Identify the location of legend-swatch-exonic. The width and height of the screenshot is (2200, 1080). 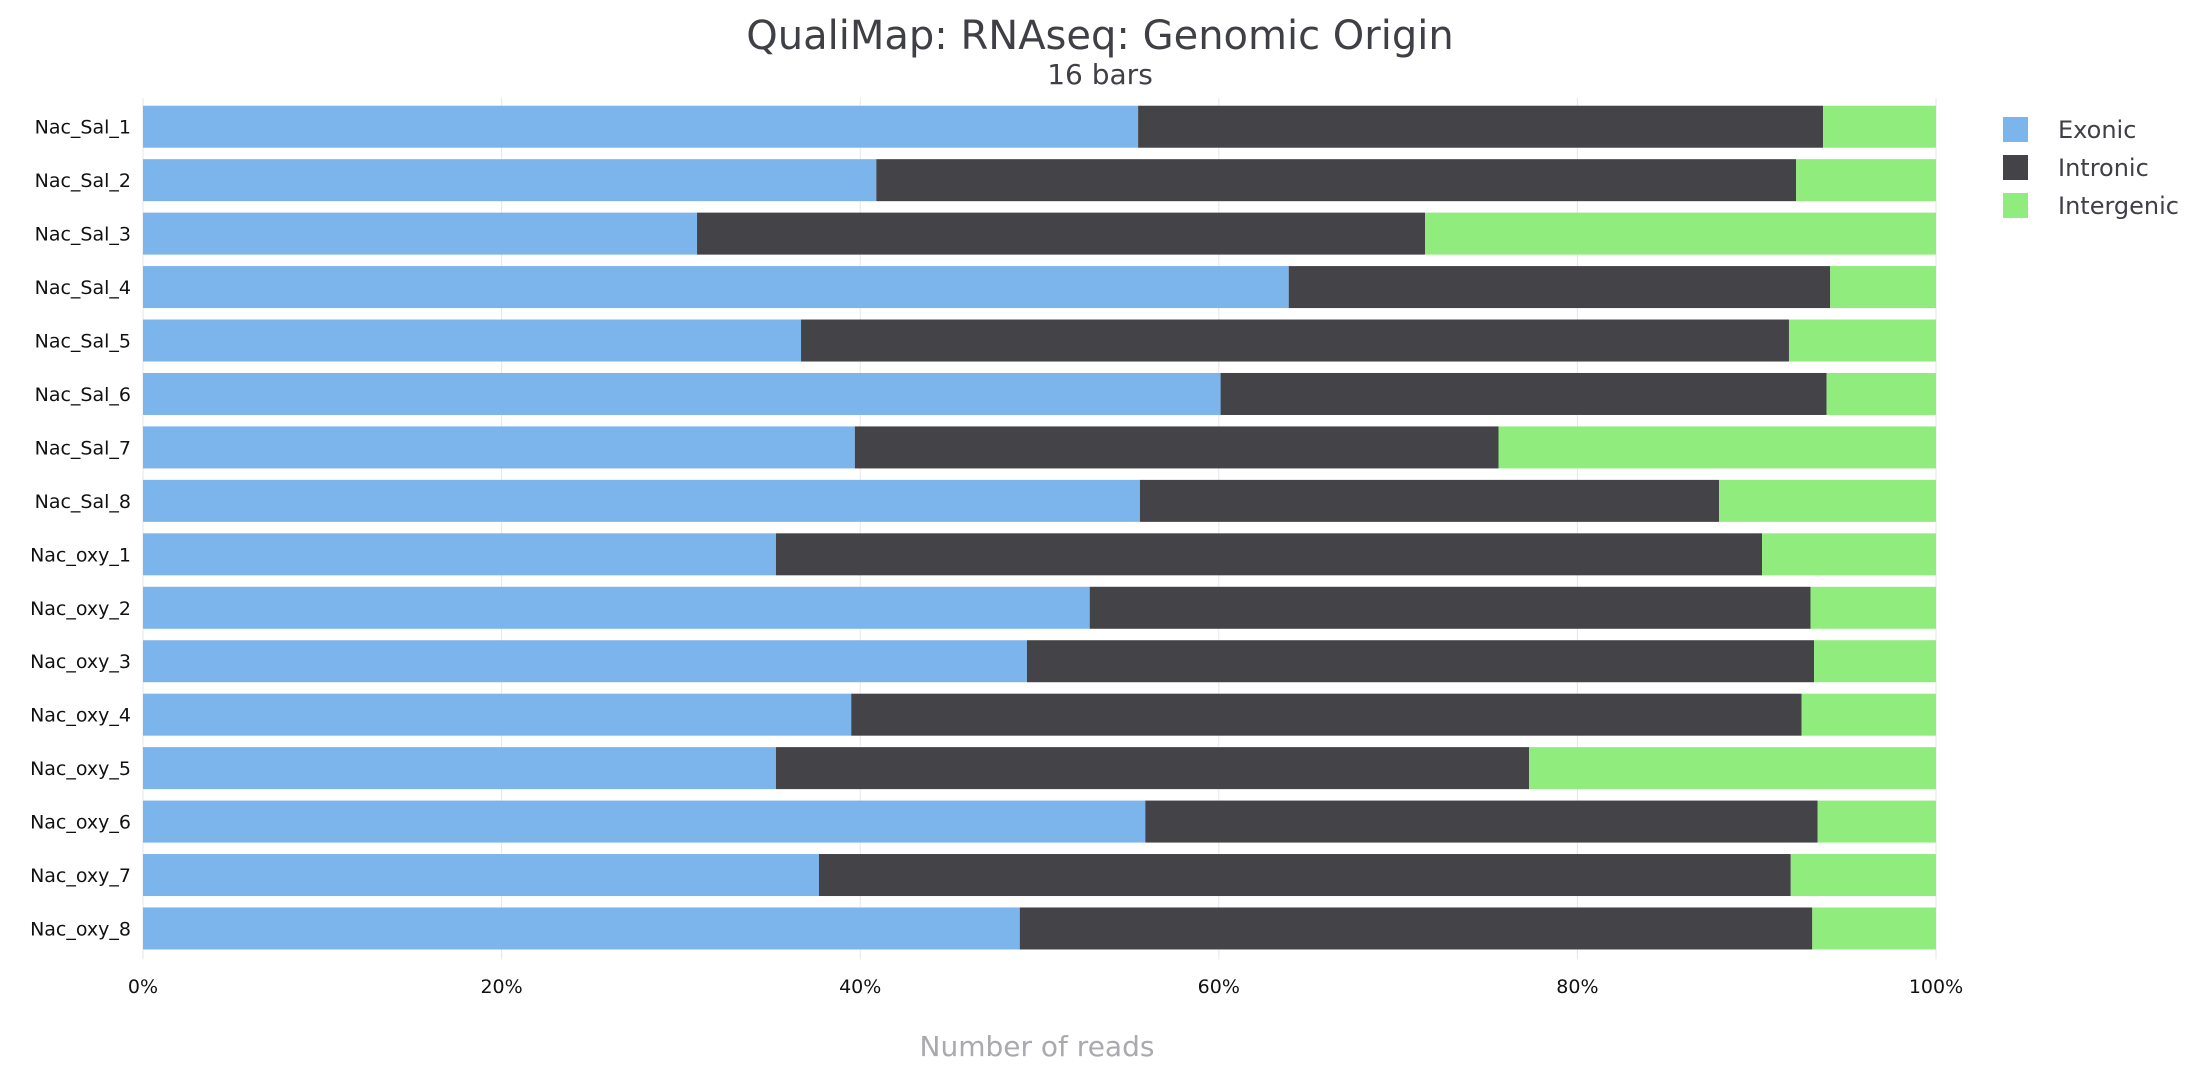
(2015, 129).